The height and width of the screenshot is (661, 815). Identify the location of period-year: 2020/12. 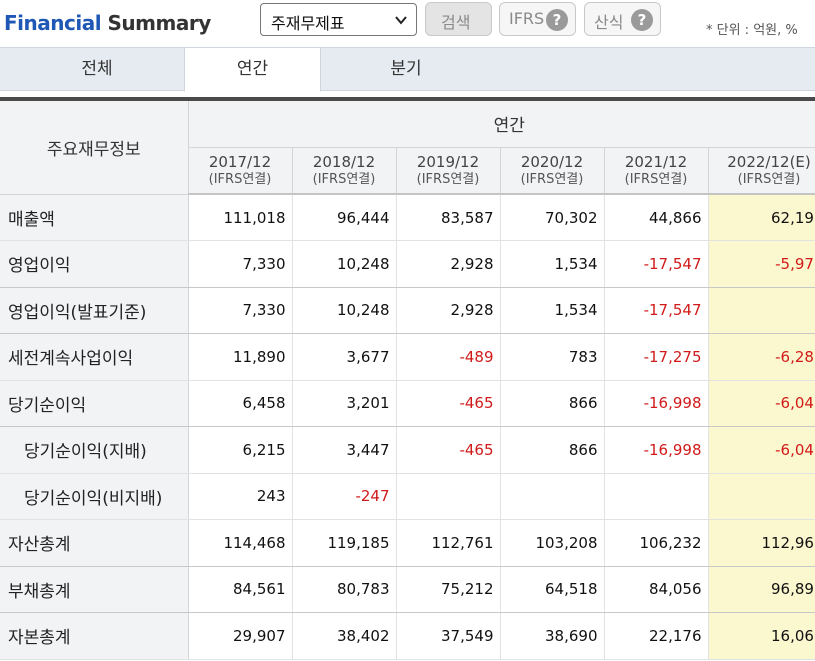
(552, 162).